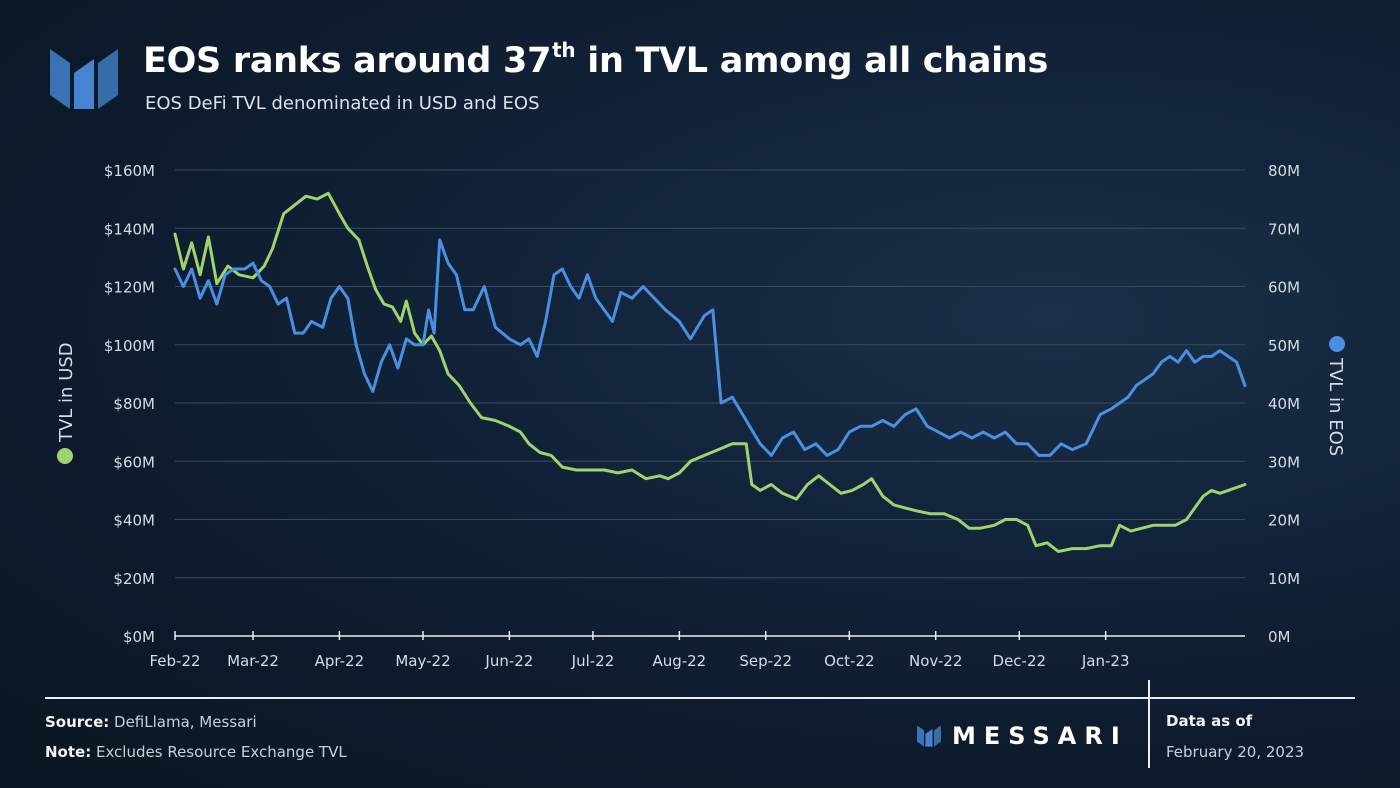  Describe the element at coordinates (929, 736) in the screenshot. I see `messari-brand-icon` at that location.